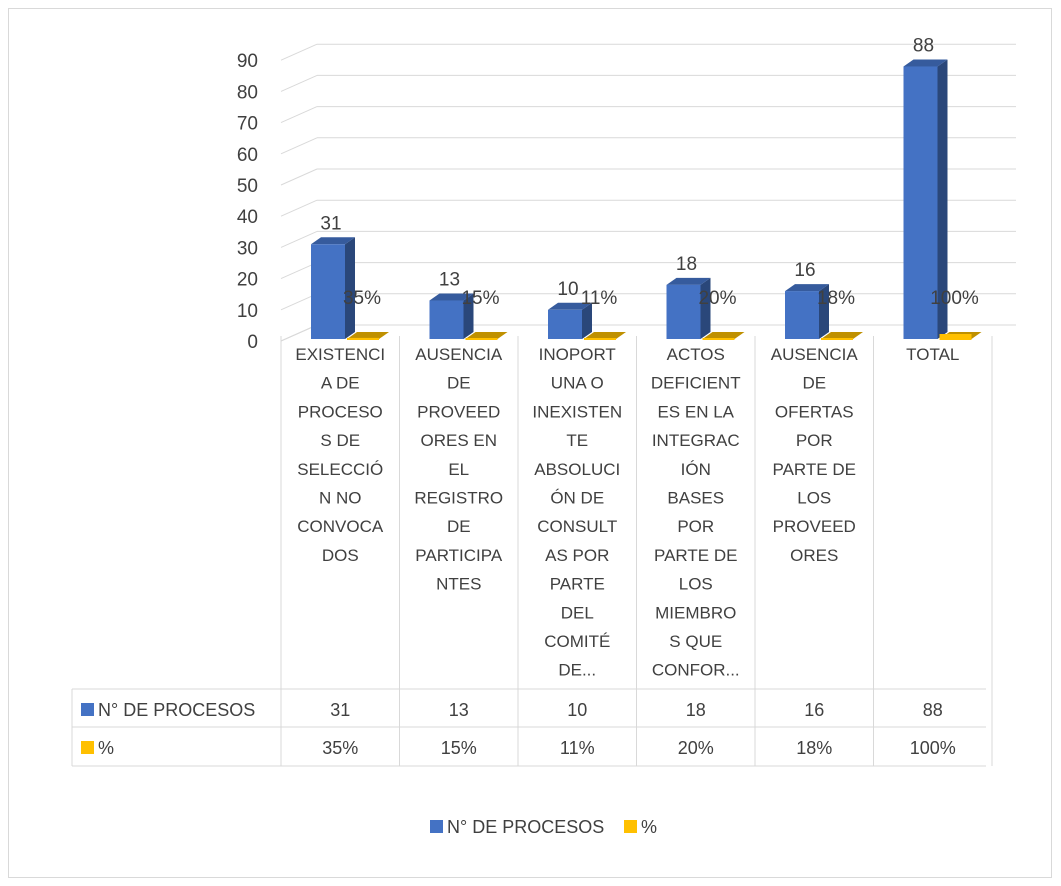  I want to click on category-label-line: DEL, so click(577, 612).